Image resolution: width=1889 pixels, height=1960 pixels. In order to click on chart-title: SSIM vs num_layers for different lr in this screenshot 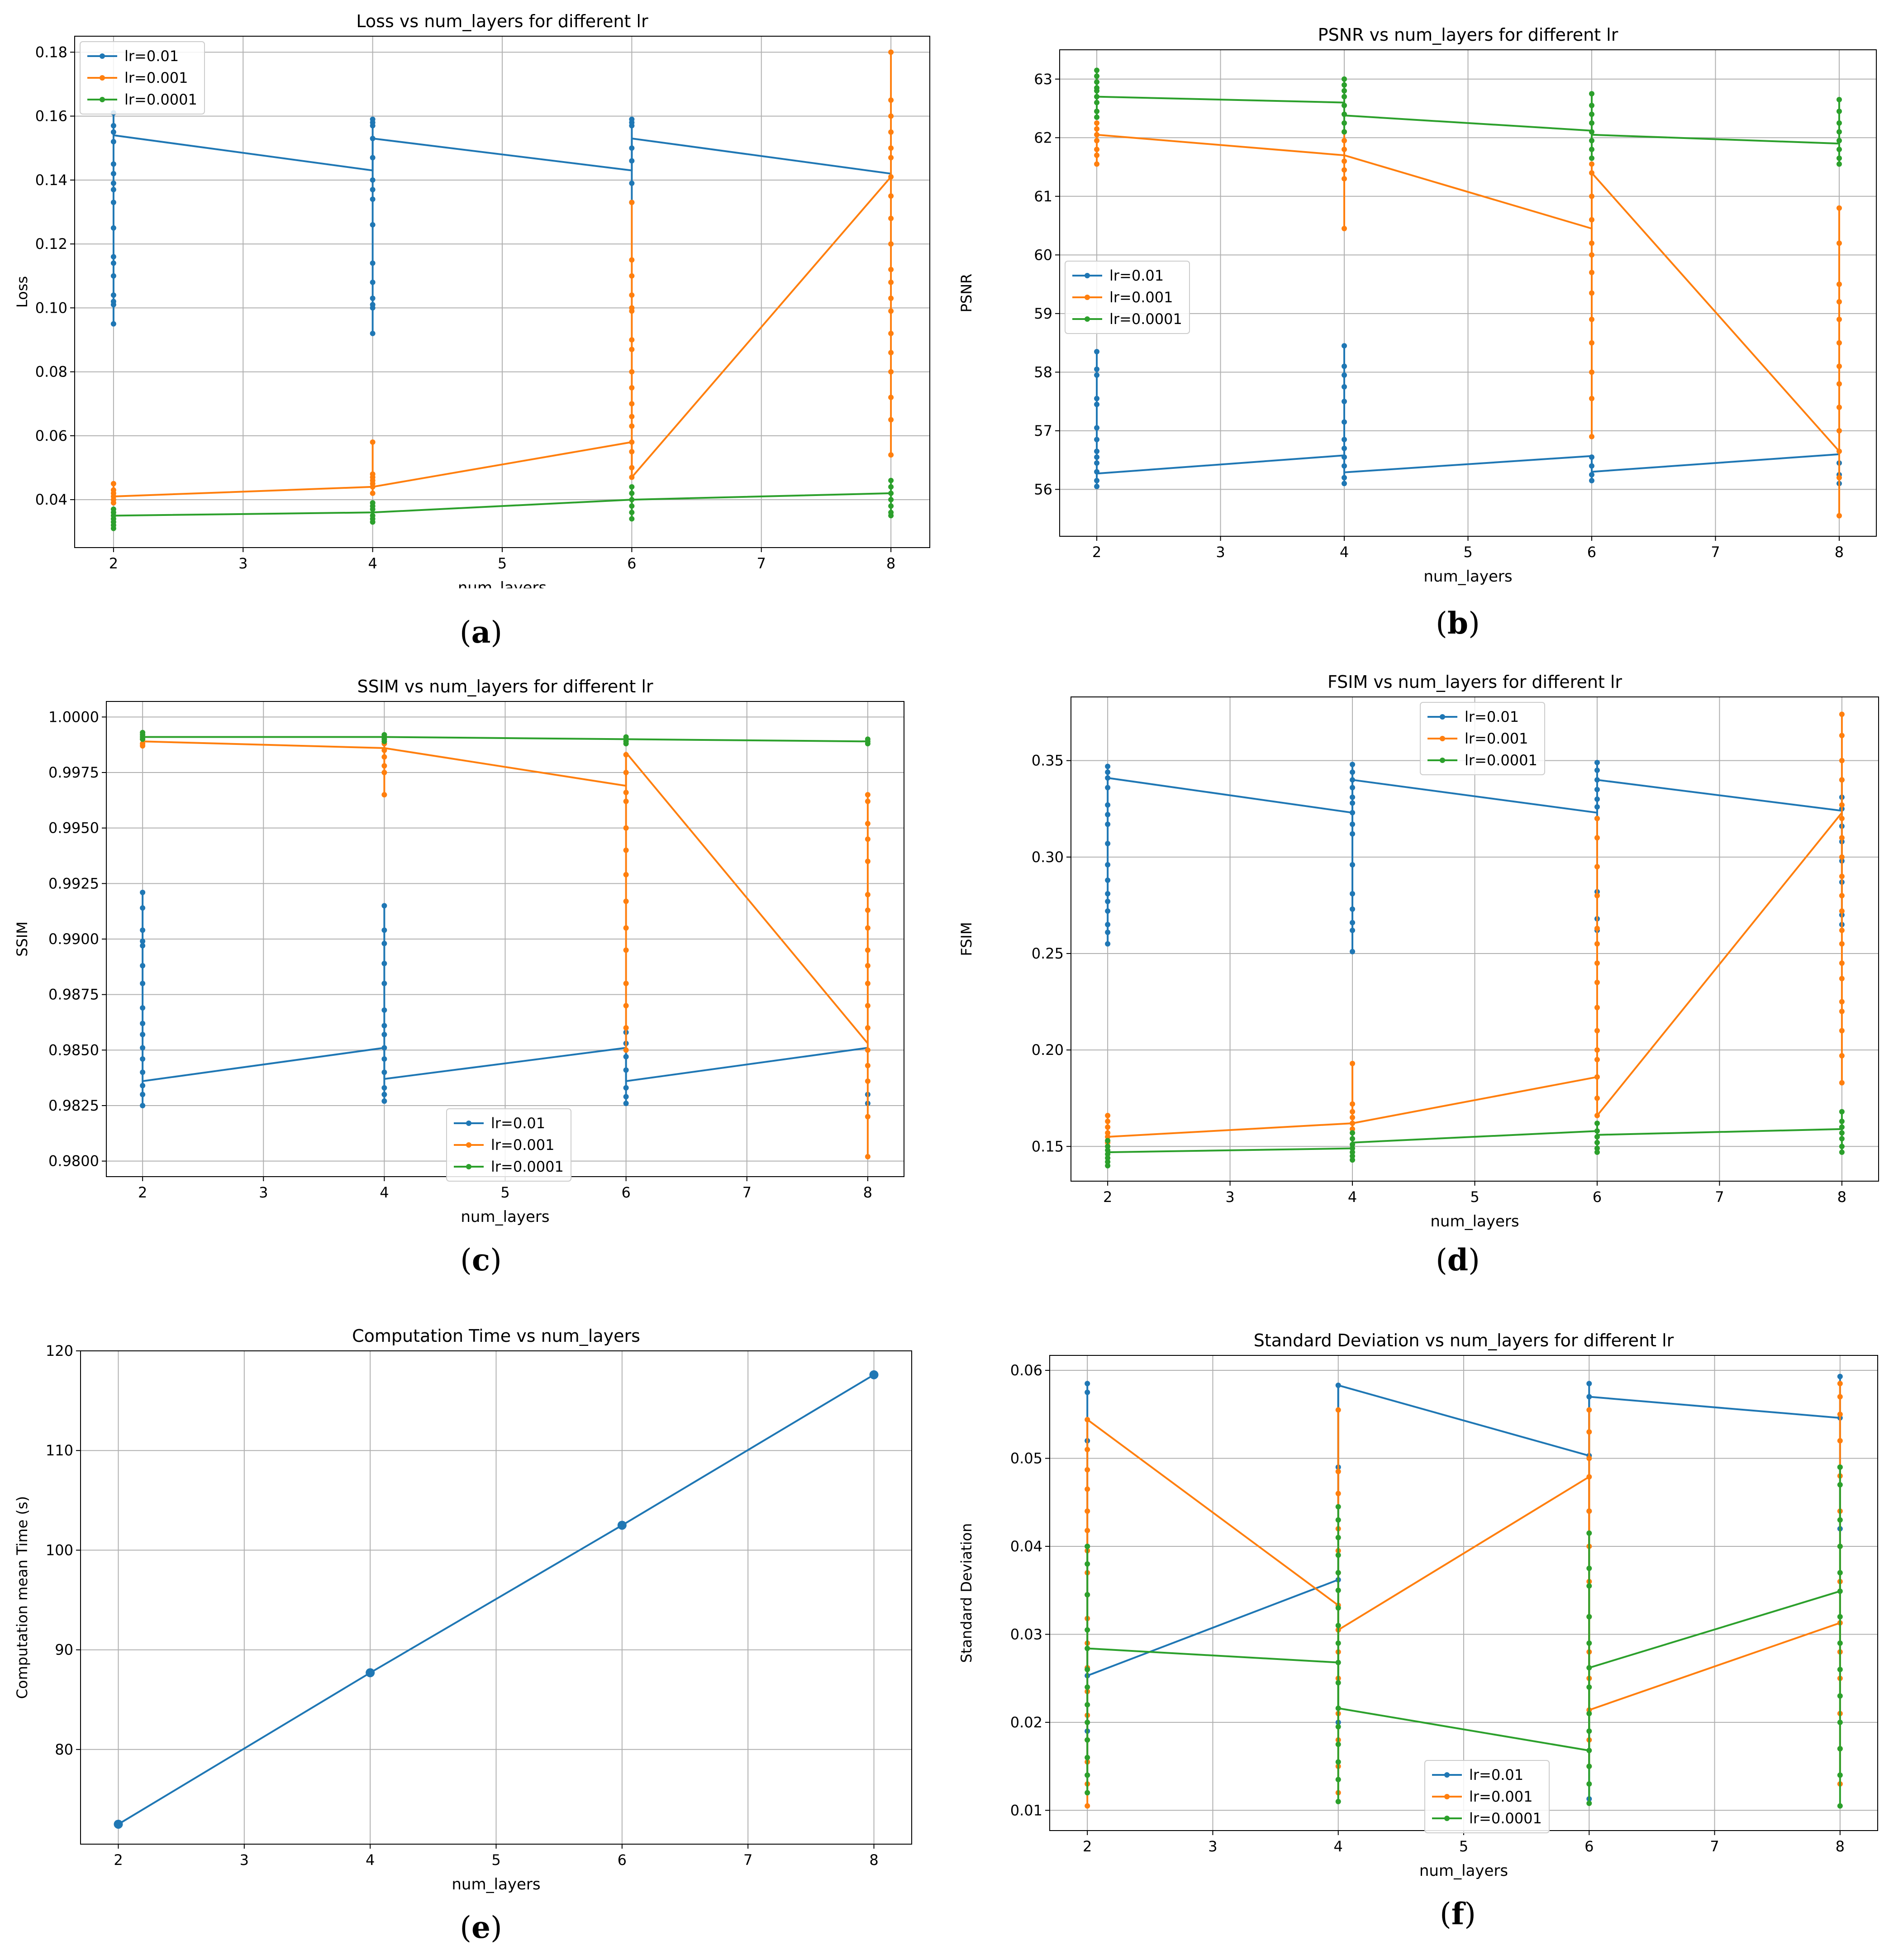, I will do `click(505, 686)`.